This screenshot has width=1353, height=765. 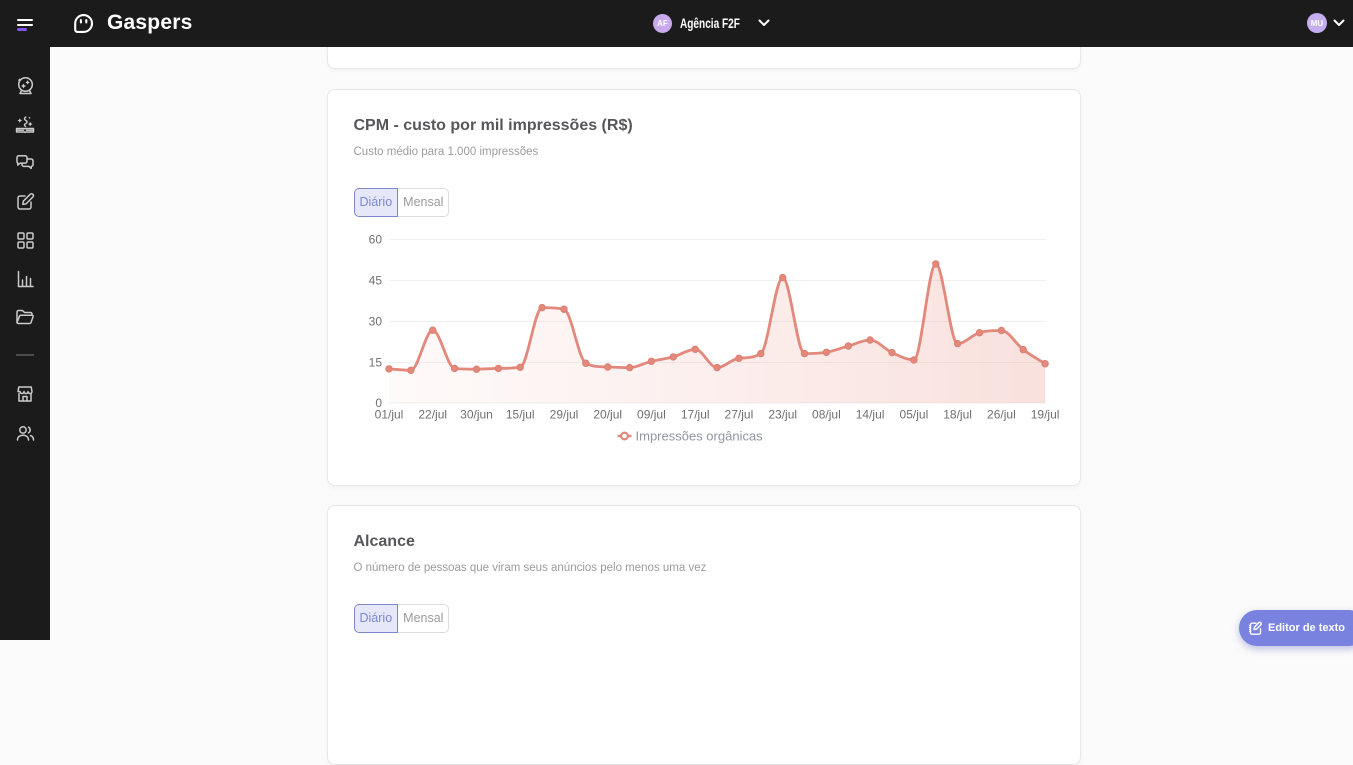 I want to click on svg-text: 05/jul, so click(x=913, y=415).